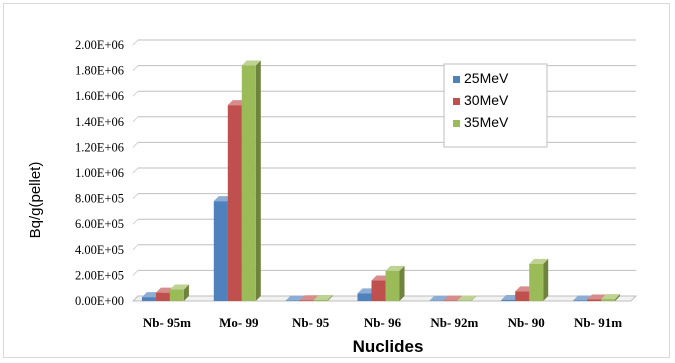  Describe the element at coordinates (99, 250) in the screenshot. I see `y-tick-label: 4.00E+05` at that location.